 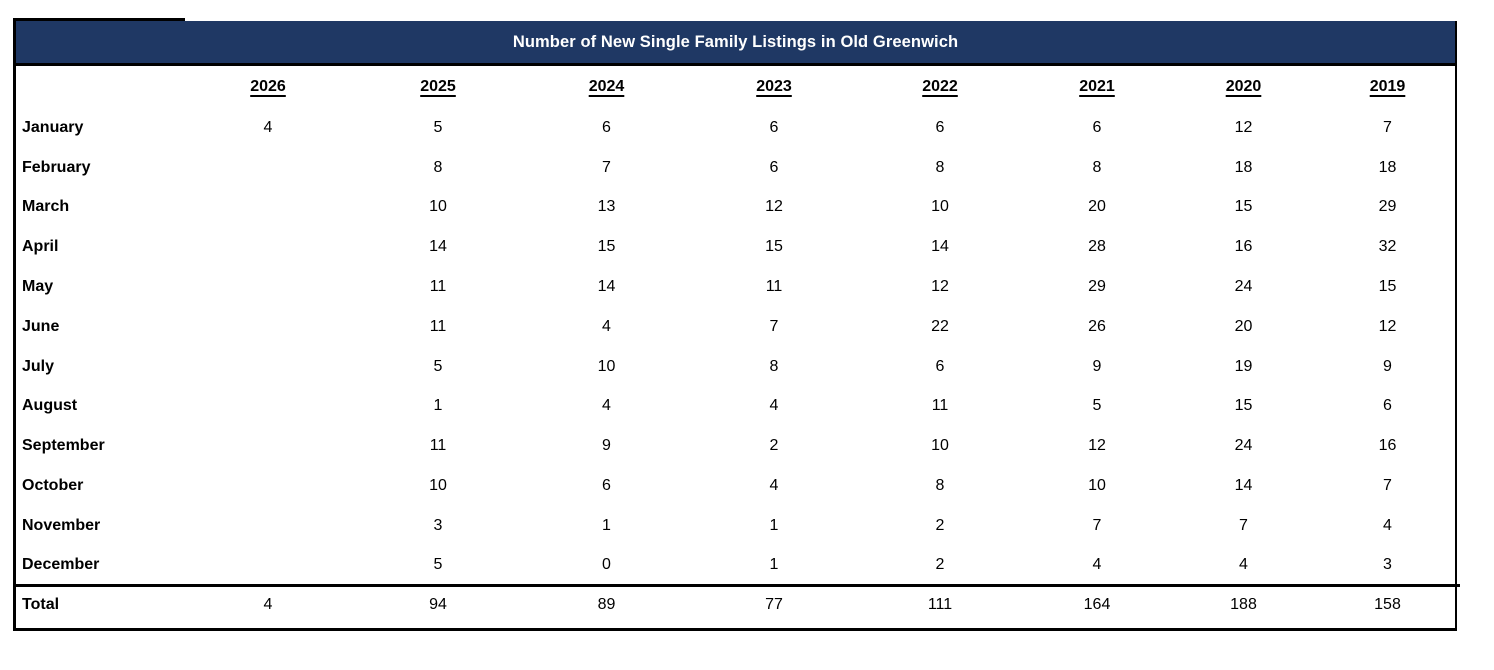 I want to click on table-header: 2026 2025 2024 2023 2022 2021 2020 2019, so click(x=738, y=87).